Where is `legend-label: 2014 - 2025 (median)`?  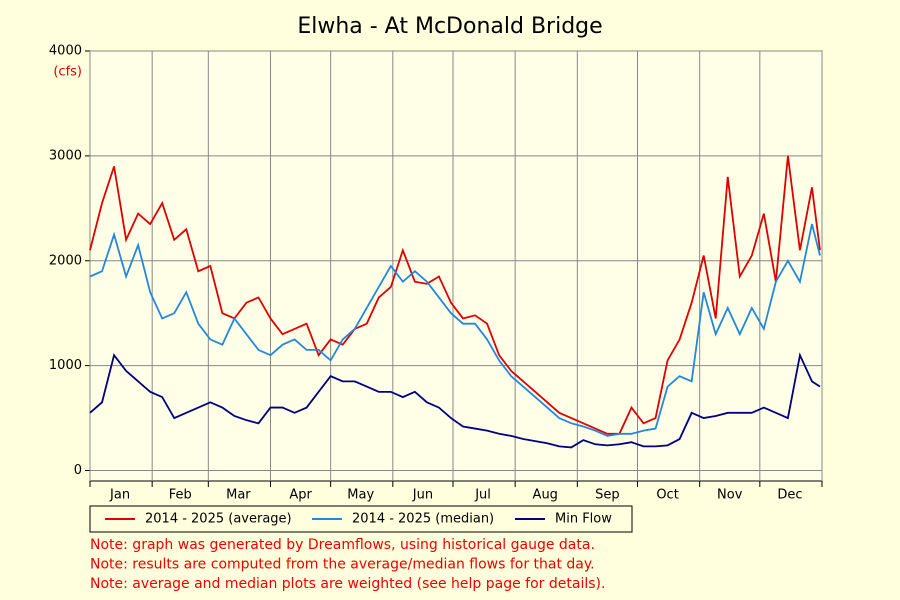
legend-label: 2014 - 2025 (median) is located at coordinates (423, 519).